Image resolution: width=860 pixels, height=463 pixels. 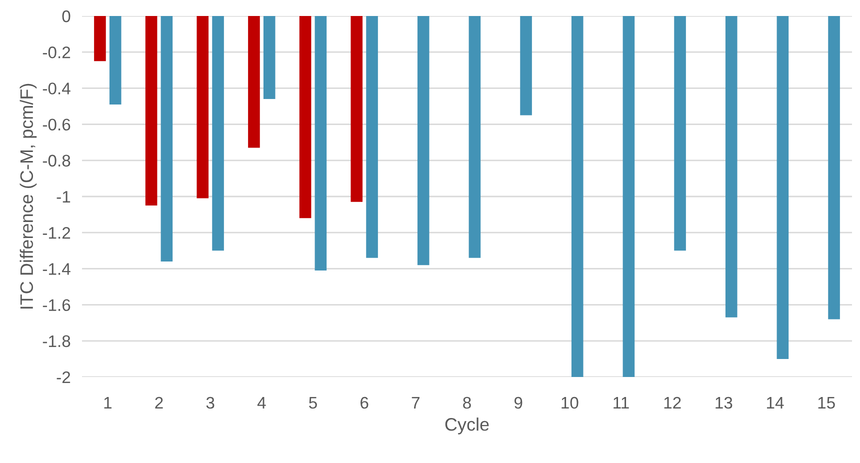 What do you see at coordinates (621, 403) in the screenshot?
I see `x-tick-label: 11` at bounding box center [621, 403].